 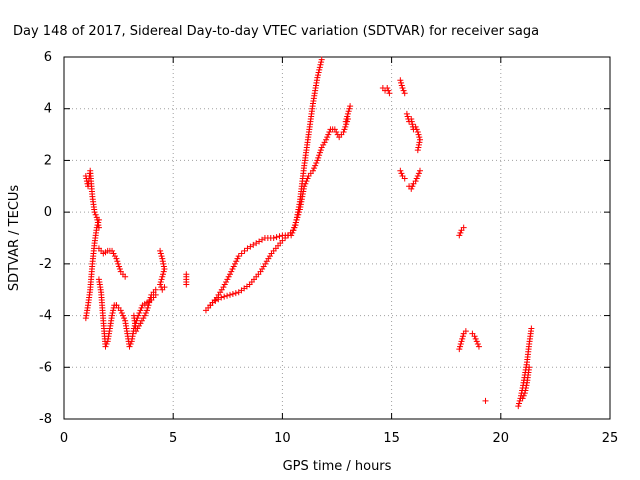 I want to click on y-tick-label: 4, so click(x=48, y=109).